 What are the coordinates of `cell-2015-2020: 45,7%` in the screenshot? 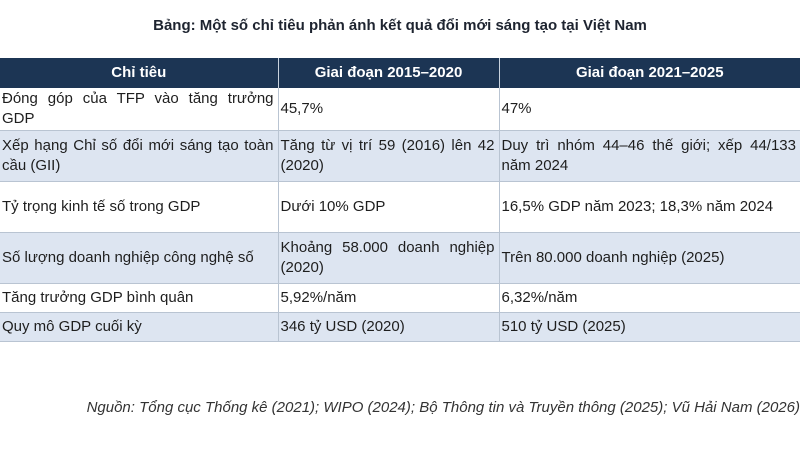 It's located at (389, 109).